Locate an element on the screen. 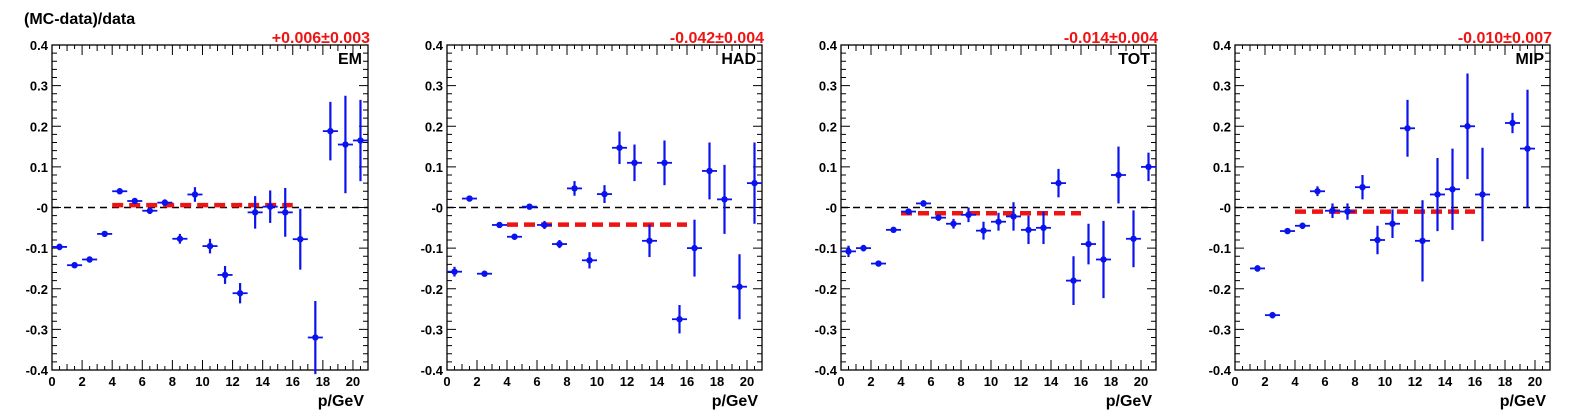  x-tick-label: 12 is located at coordinates (627, 381).